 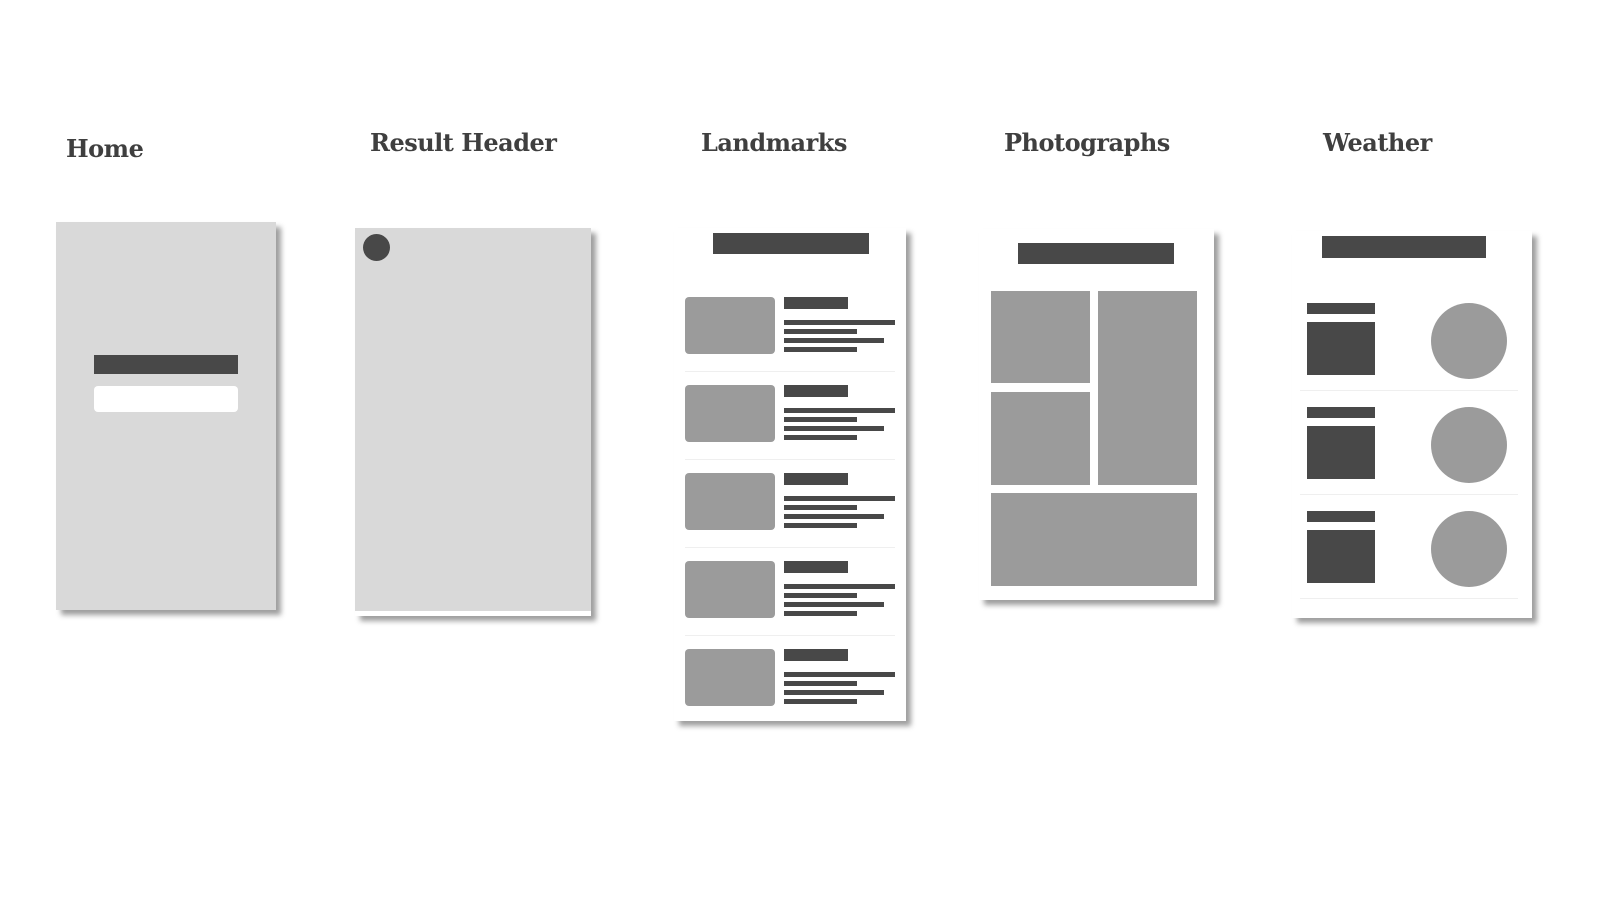 What do you see at coordinates (166, 364) in the screenshot?
I see `home-title-bar-placeholder` at bounding box center [166, 364].